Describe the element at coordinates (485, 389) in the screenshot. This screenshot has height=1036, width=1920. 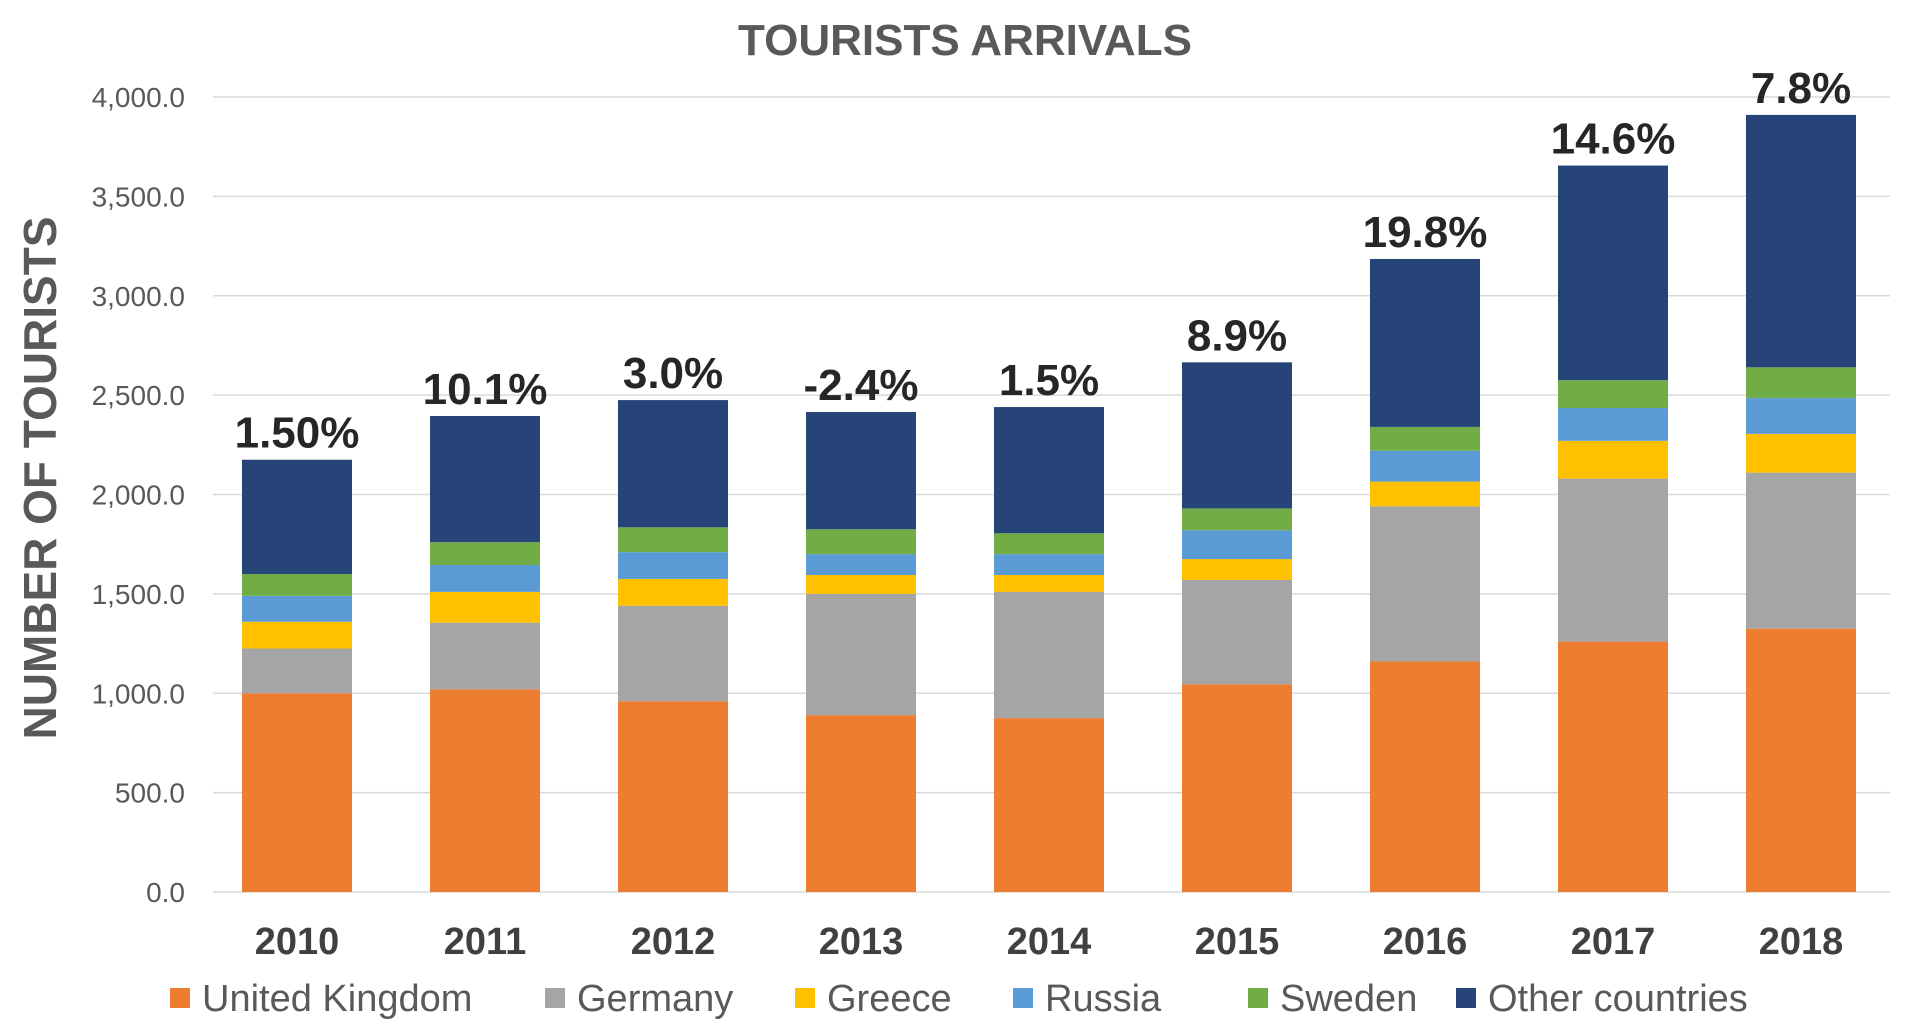
I see `growth-label-2011: 10.1%` at that location.